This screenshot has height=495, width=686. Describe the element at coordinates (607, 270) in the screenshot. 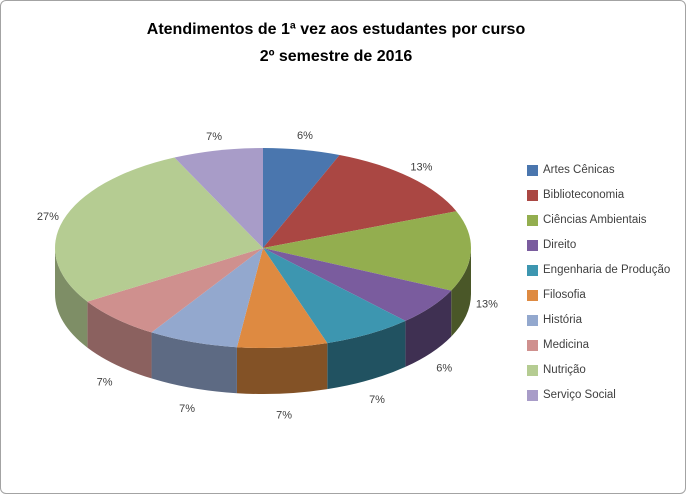

I see `legend-label: Engenharia de Produção` at that location.